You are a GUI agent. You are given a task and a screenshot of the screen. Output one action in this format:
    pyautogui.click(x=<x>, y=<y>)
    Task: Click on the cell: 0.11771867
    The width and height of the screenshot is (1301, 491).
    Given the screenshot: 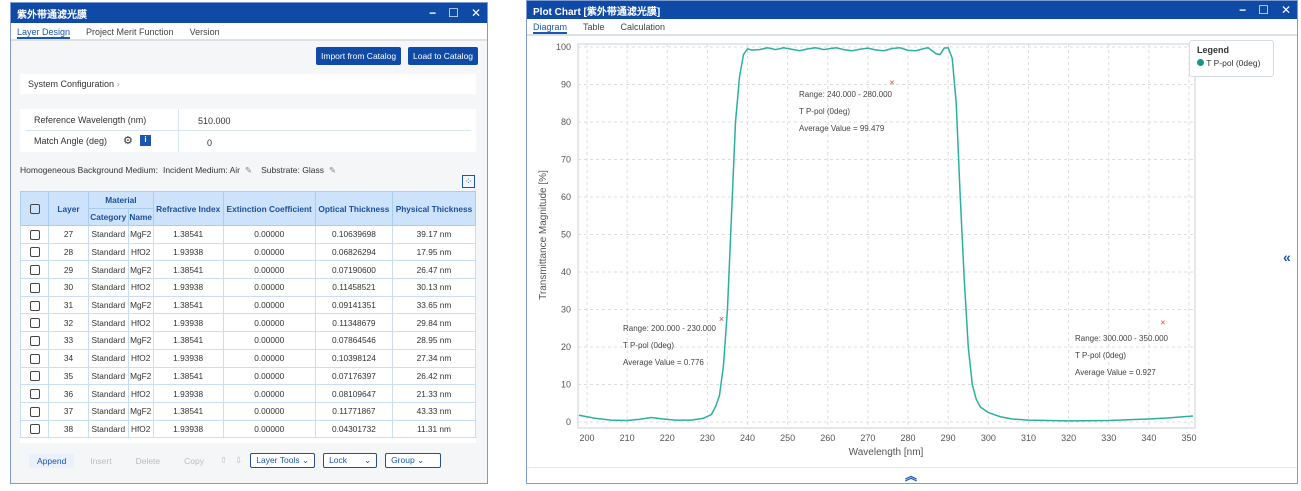 What is the action you would take?
    pyautogui.click(x=353, y=411)
    